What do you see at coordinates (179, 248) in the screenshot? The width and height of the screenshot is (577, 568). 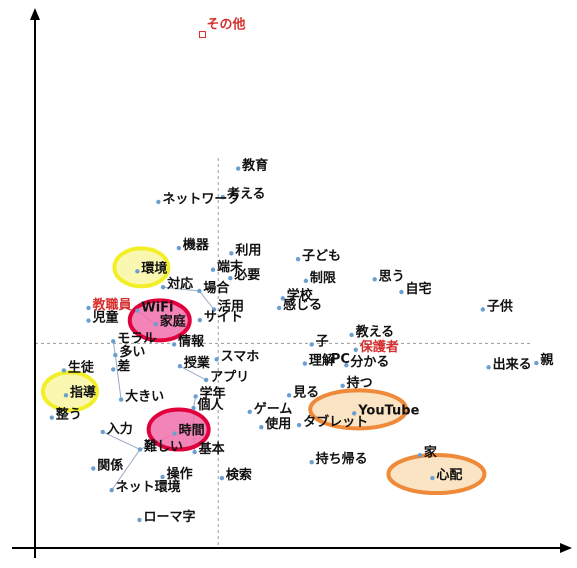 I see `point-機器` at bounding box center [179, 248].